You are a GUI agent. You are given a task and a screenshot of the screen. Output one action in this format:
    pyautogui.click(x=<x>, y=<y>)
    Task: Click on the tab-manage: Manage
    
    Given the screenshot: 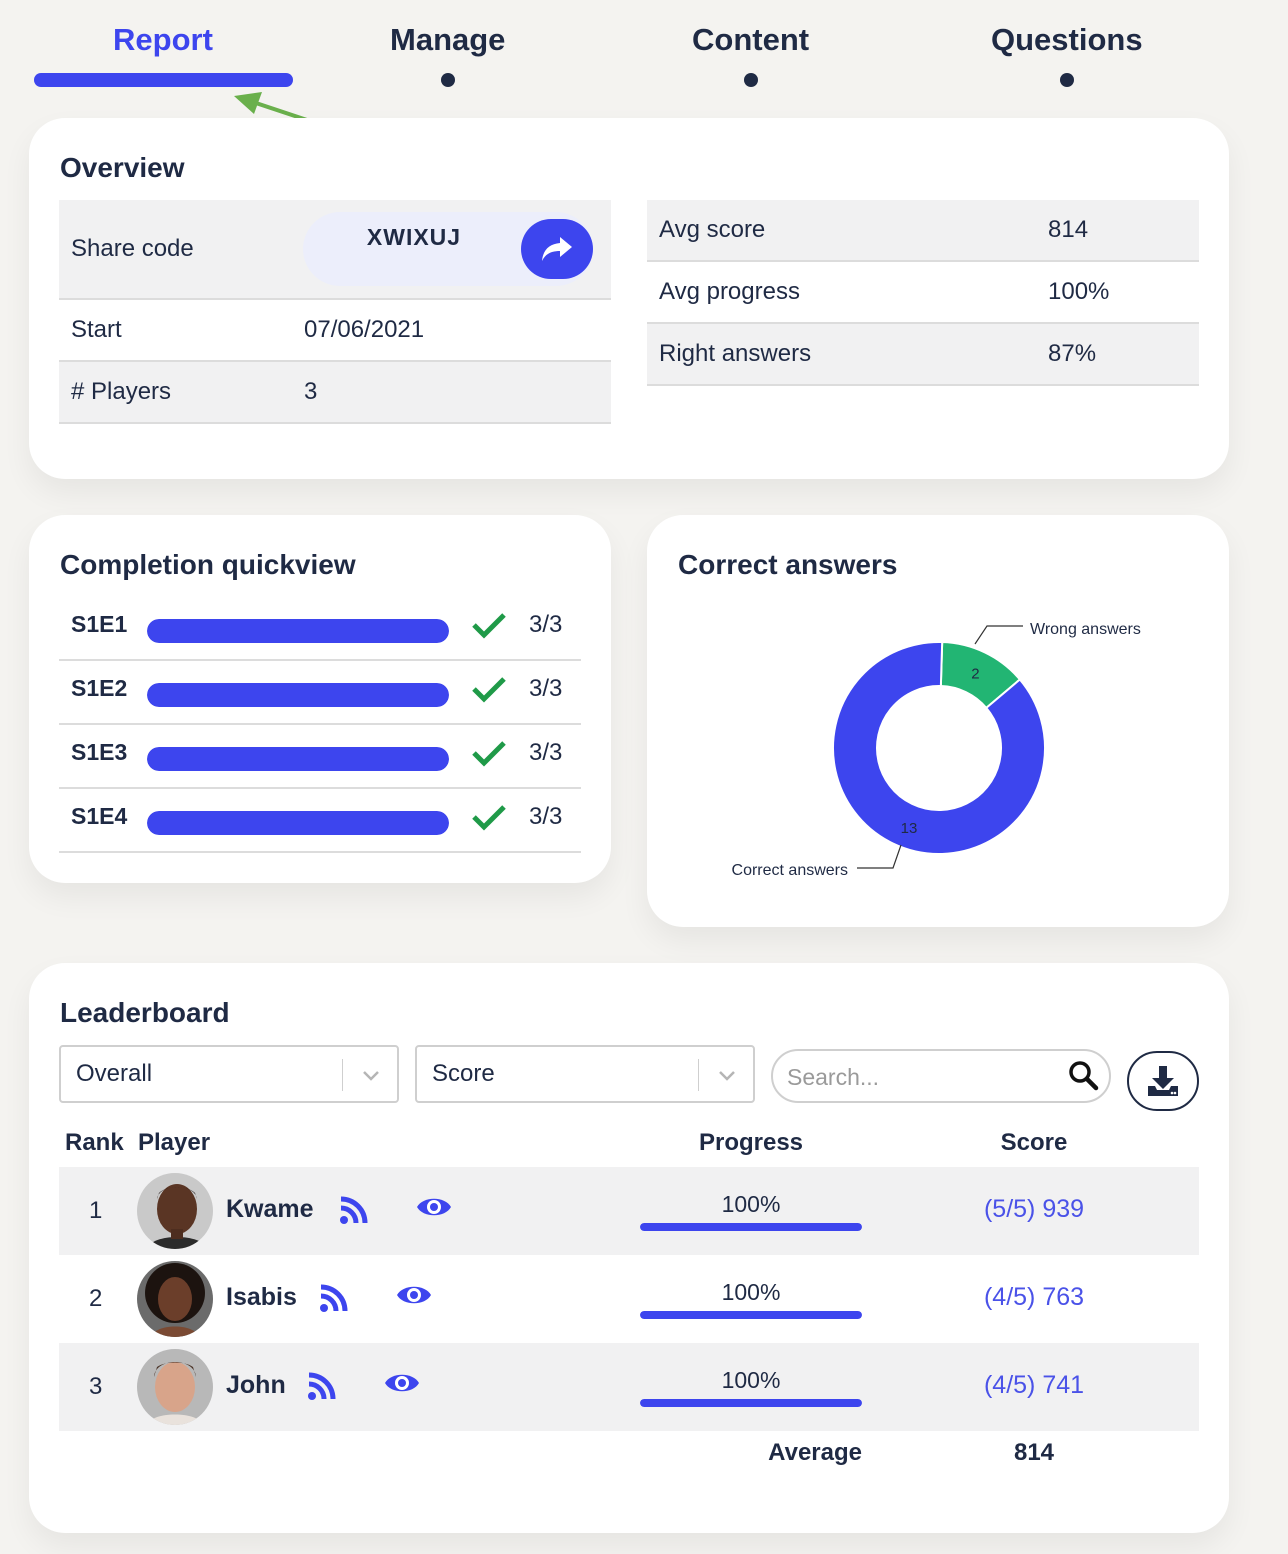 What is the action you would take?
    pyautogui.click(x=448, y=54)
    